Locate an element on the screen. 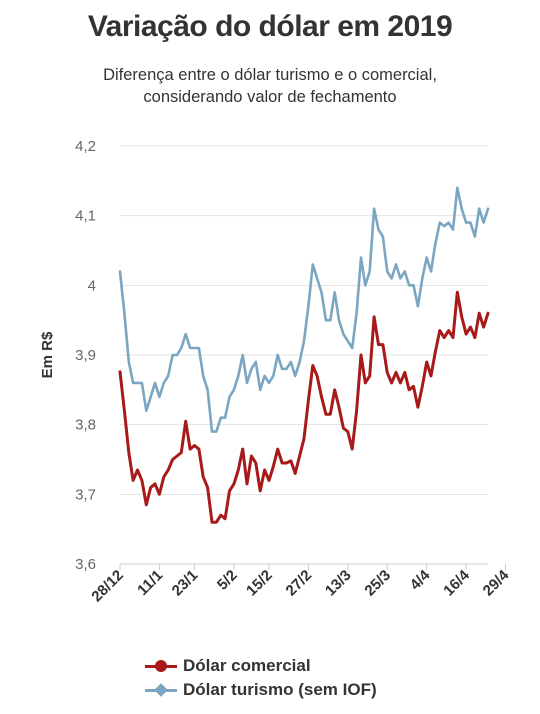  x-tick-label: 25/3 is located at coordinates (377, 583).